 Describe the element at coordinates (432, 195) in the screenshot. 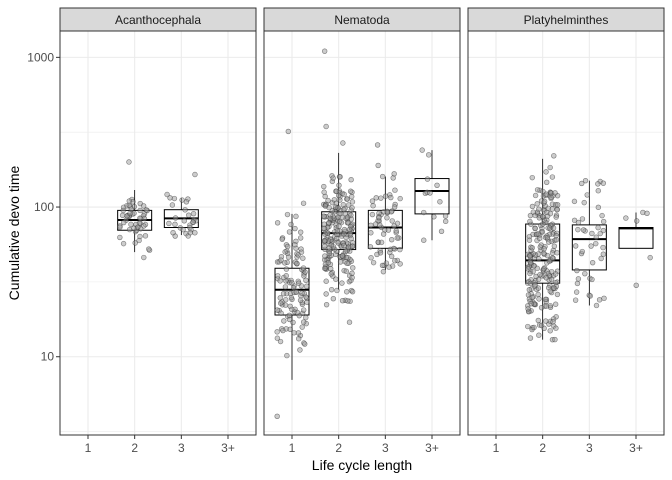

I see `box-3+` at that location.